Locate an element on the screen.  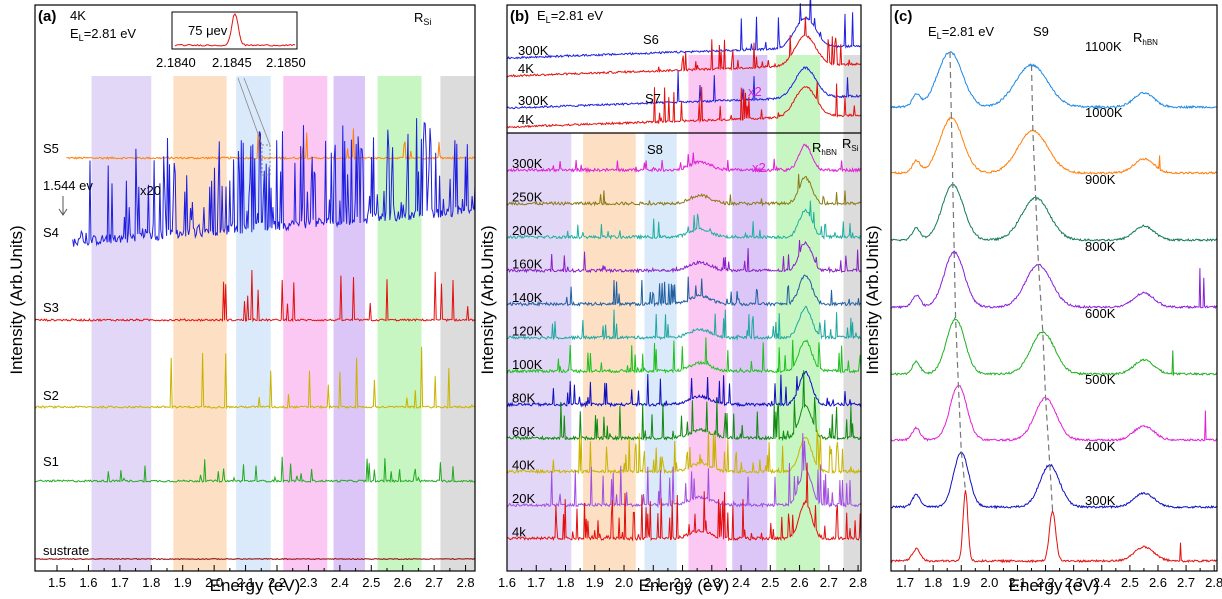
panel-b-raman-hbn: RhBN is located at coordinates (824, 148).